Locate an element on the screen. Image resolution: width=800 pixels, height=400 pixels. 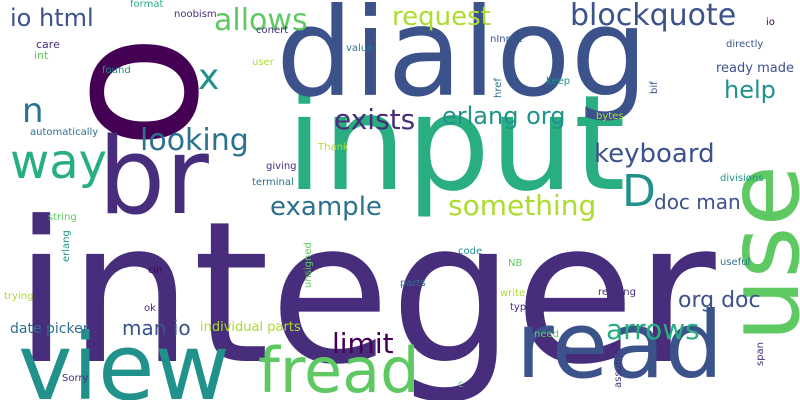
word-io: io is located at coordinates (770, 22).